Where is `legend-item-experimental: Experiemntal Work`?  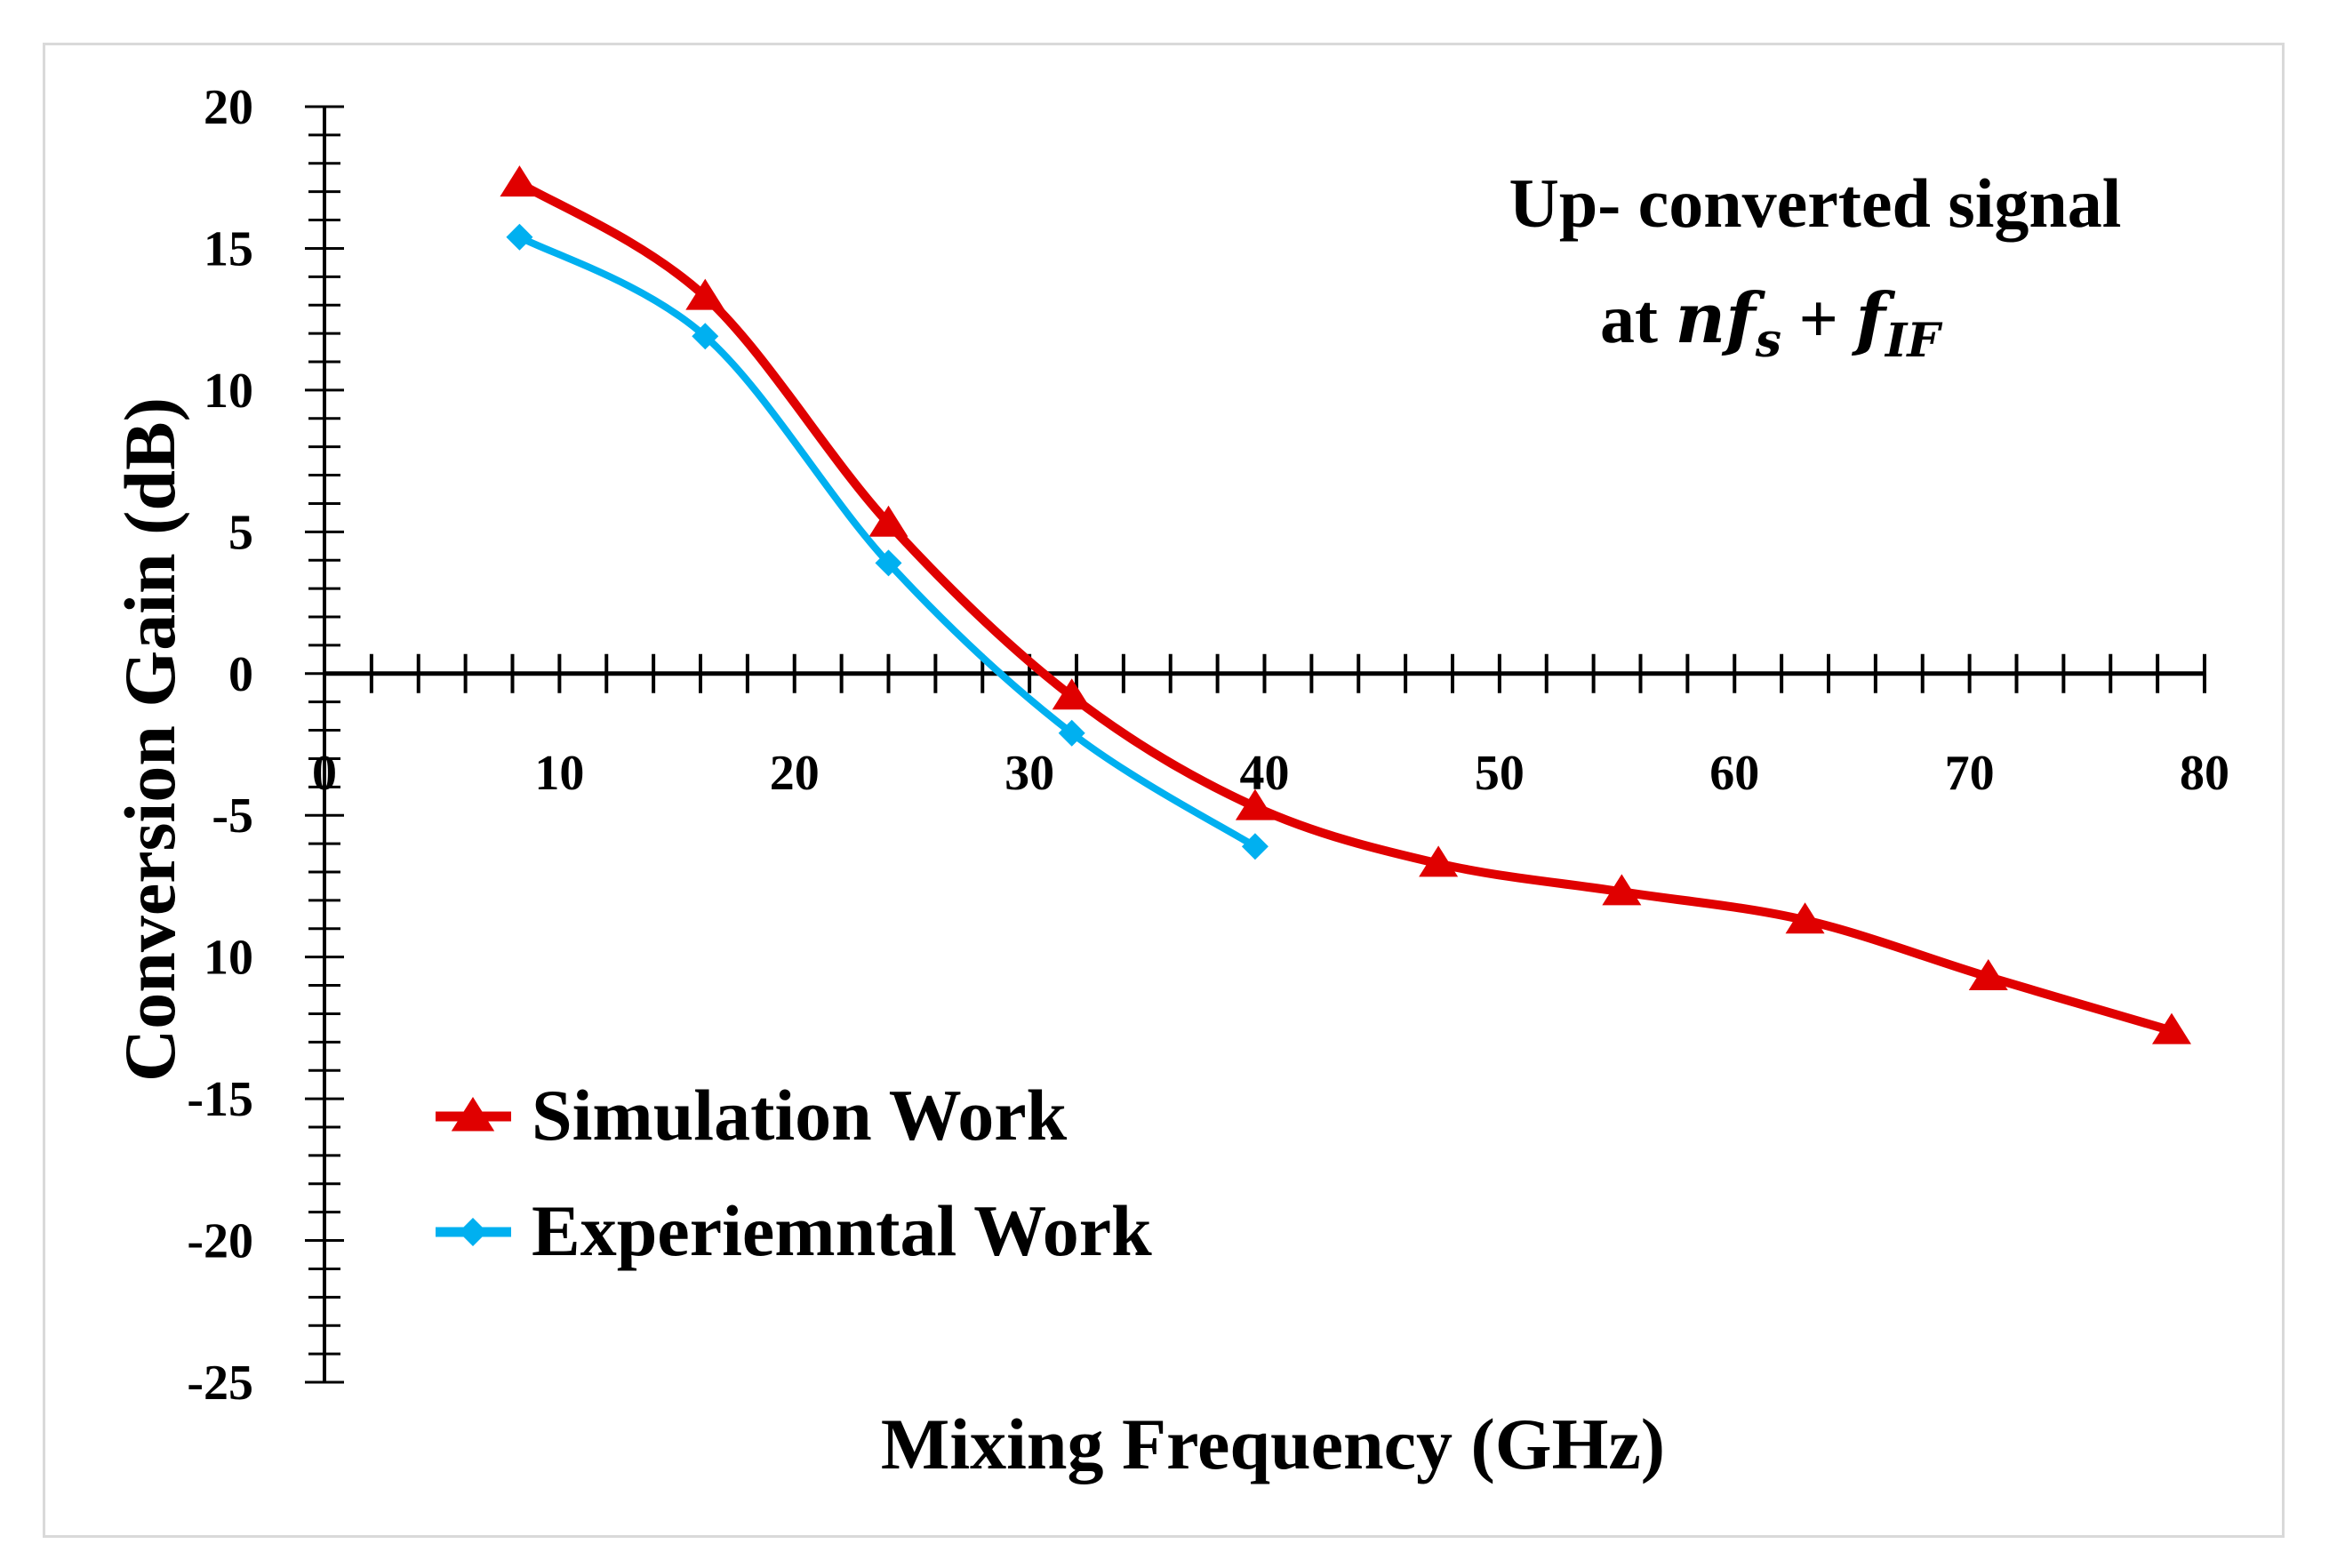
legend-item-experimental: Experiemntal Work is located at coordinates (794, 1230).